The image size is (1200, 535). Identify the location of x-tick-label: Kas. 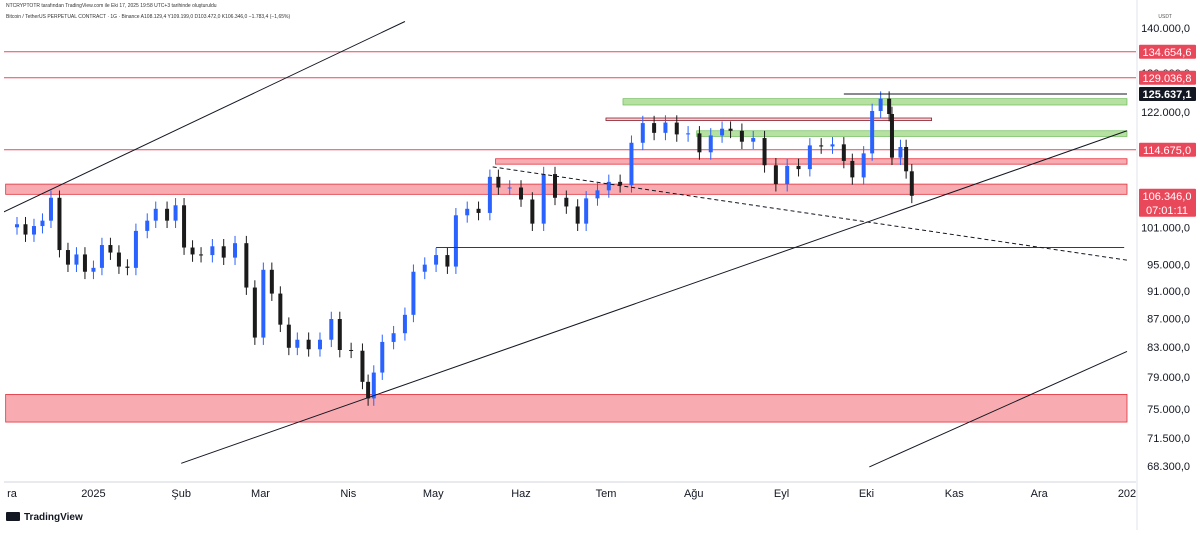
(954, 494).